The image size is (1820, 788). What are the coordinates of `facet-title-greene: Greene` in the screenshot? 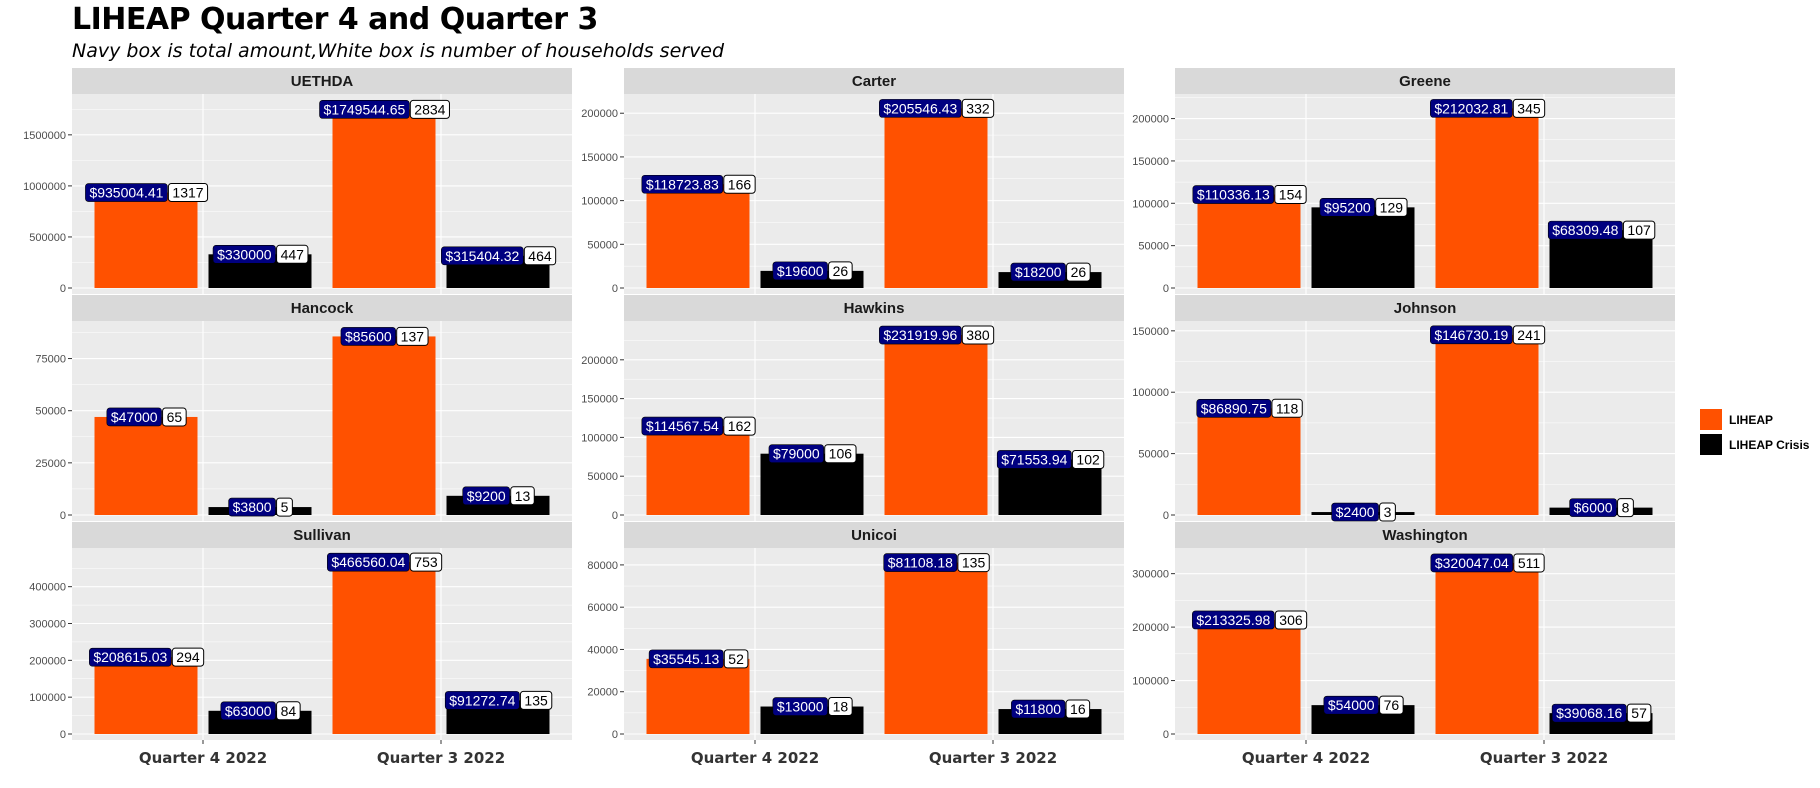 It's located at (1425, 81).